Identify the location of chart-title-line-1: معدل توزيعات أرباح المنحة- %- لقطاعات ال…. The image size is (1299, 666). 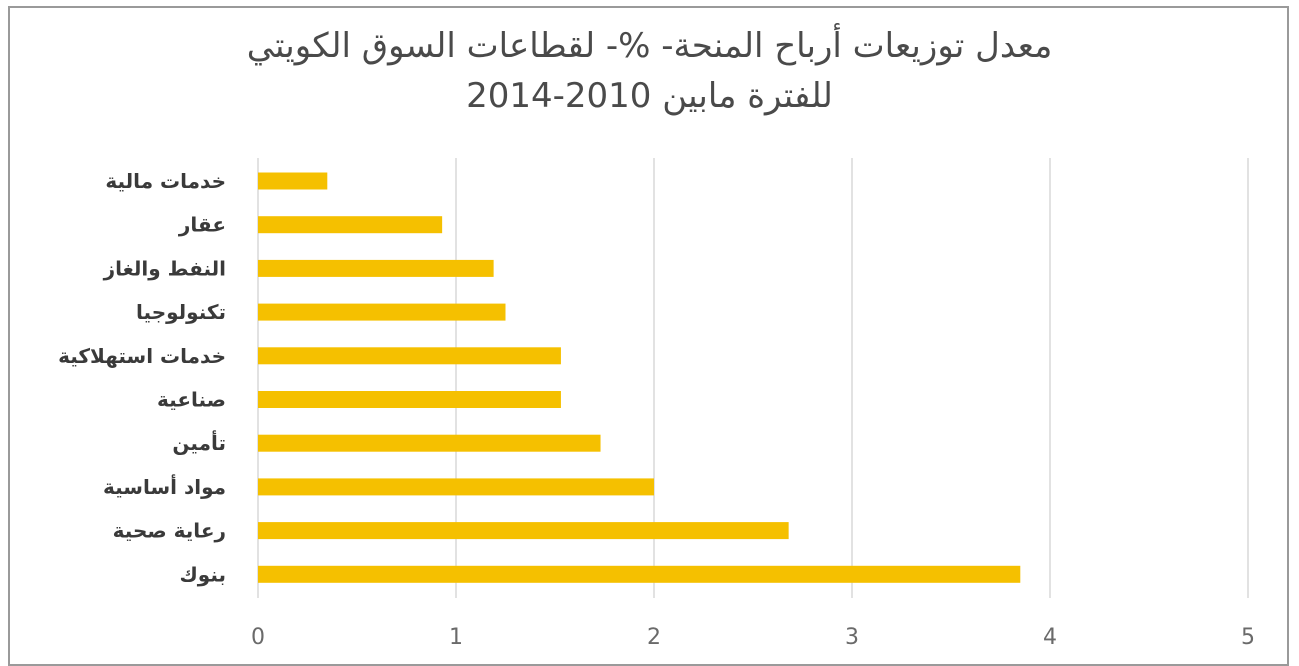
(649, 46).